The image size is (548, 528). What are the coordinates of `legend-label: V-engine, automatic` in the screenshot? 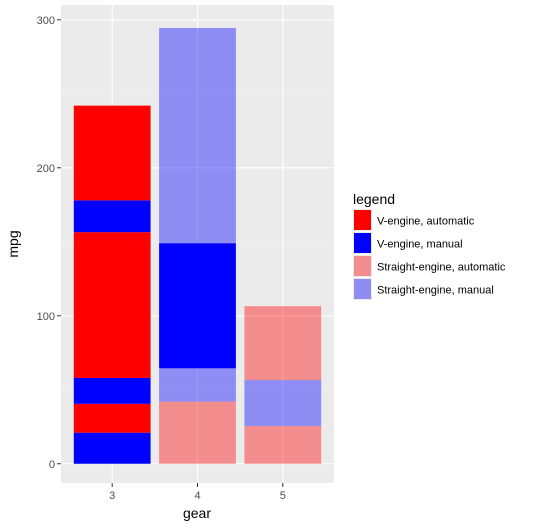 It's located at (426, 222).